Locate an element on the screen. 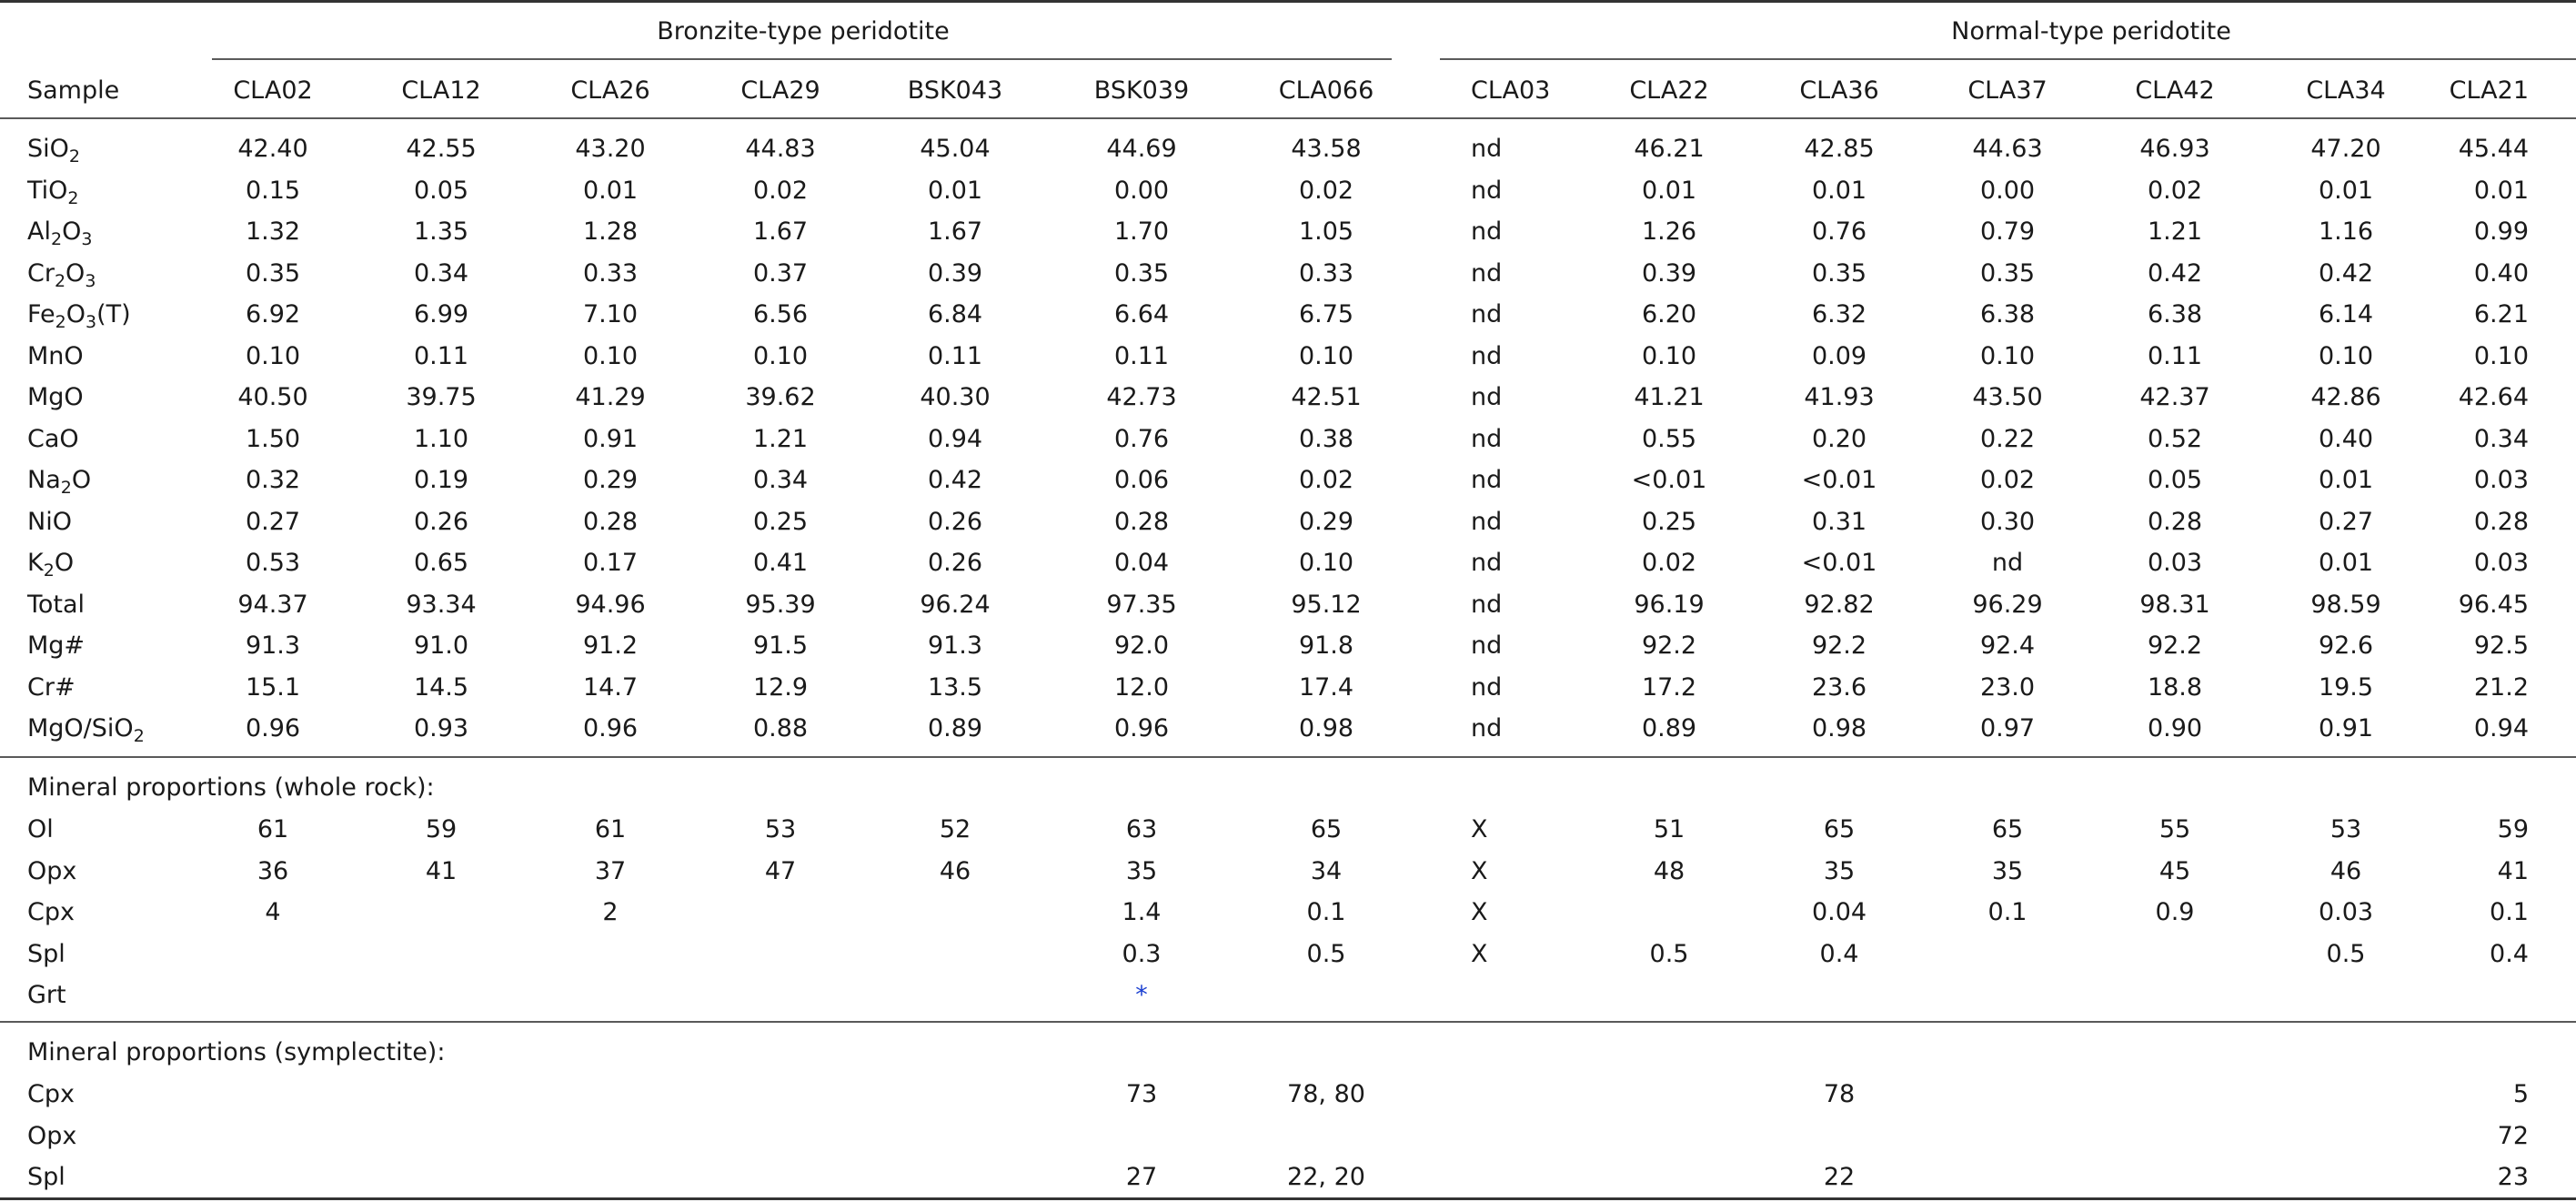 The width and height of the screenshot is (2576, 1202). row-label: Cr2O3 is located at coordinates (61, 274).